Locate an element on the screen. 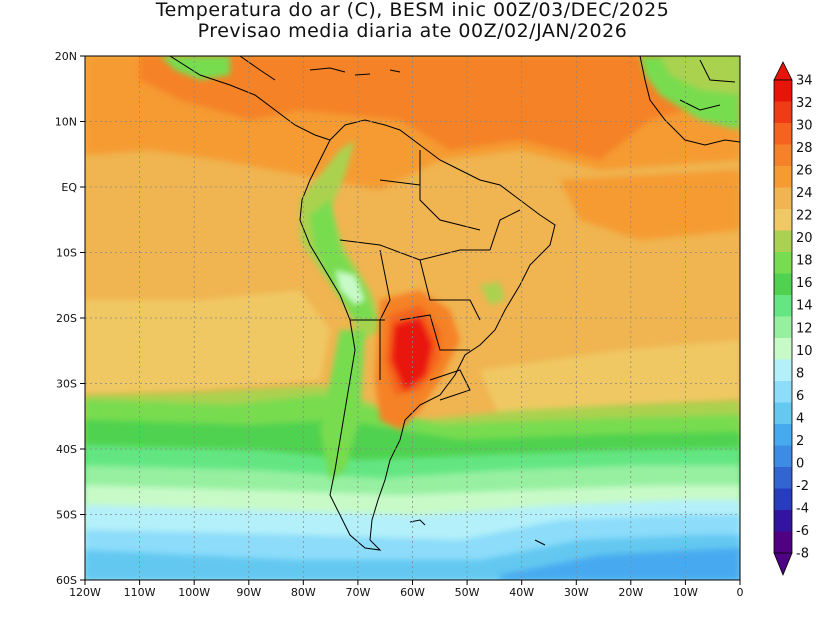 Image resolution: width=825 pixels, height=637 pixels. colorbar-label: 0 is located at coordinates (800, 463).